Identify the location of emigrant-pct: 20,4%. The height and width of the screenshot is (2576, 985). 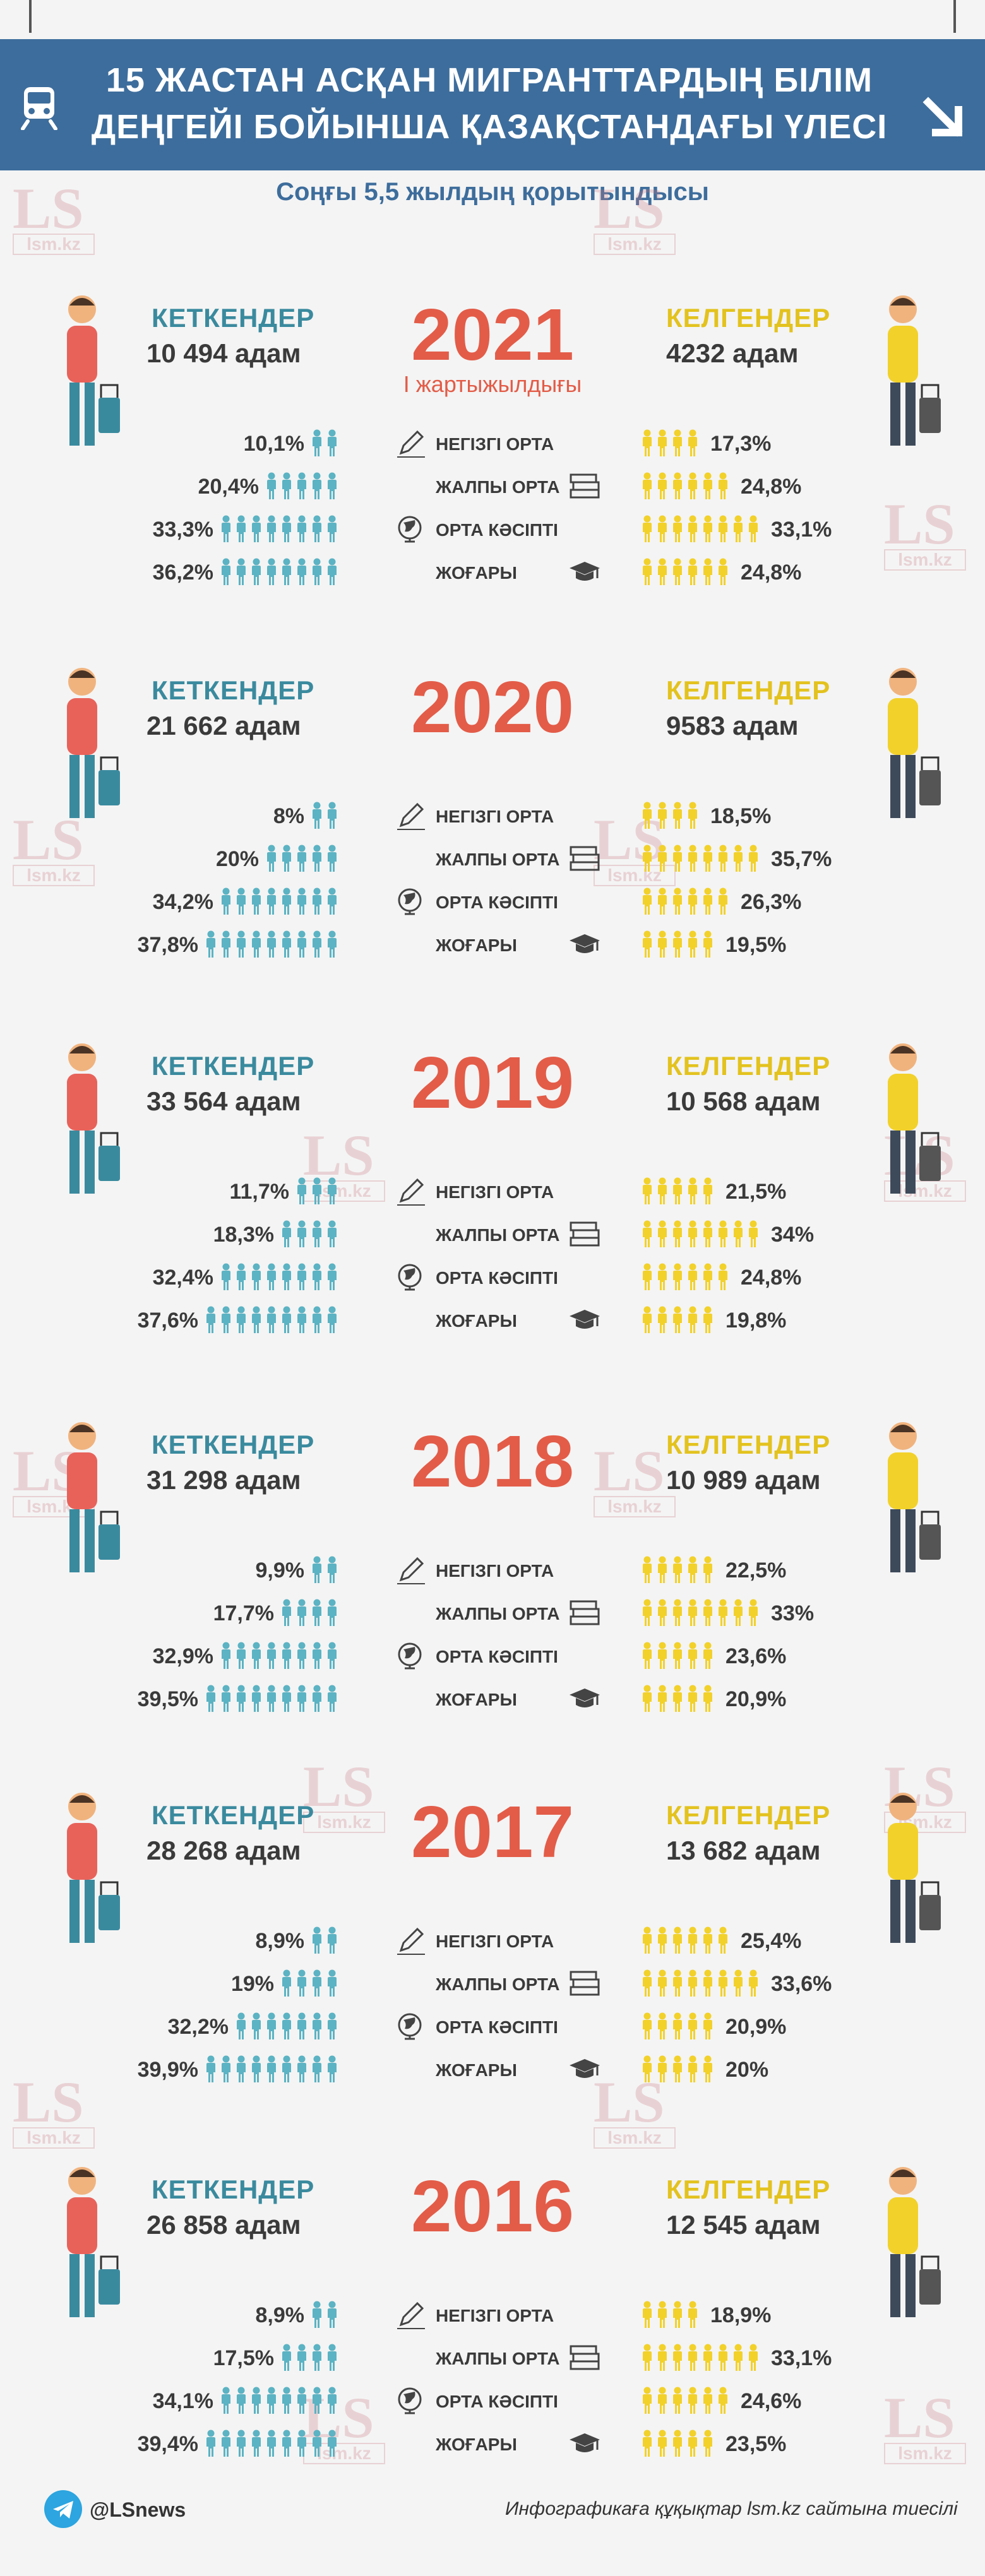
(228, 487).